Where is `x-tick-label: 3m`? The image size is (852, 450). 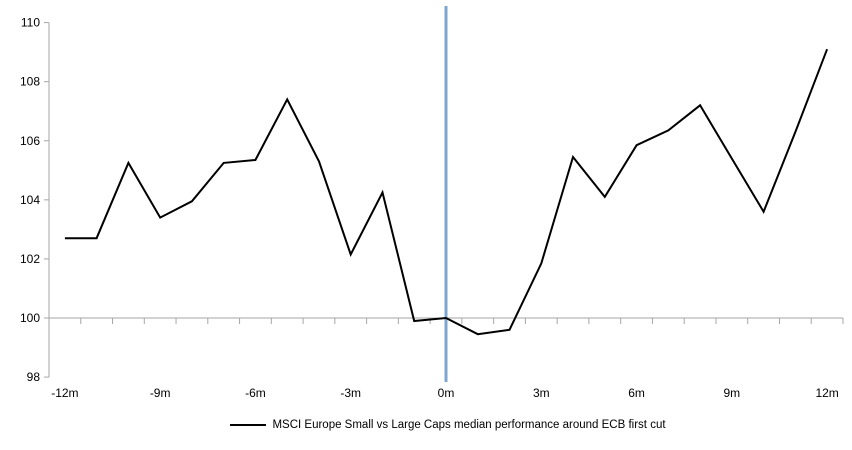 x-tick-label: 3m is located at coordinates (541, 393).